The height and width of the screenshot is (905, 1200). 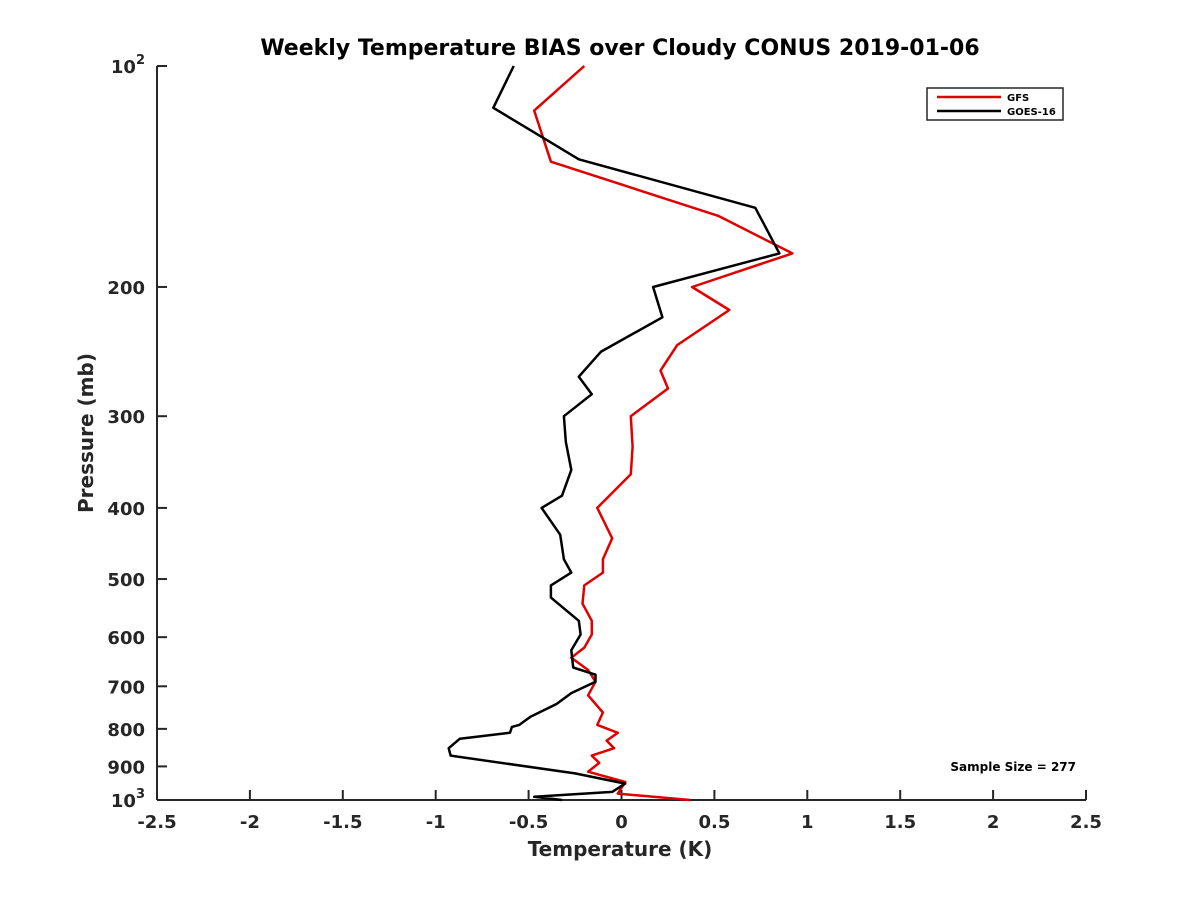 What do you see at coordinates (1031, 112) in the screenshot?
I see `legend-label-goes-16: GOES-16` at bounding box center [1031, 112].